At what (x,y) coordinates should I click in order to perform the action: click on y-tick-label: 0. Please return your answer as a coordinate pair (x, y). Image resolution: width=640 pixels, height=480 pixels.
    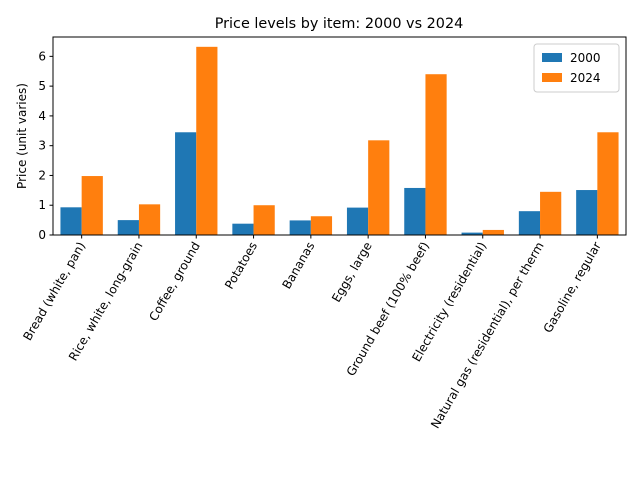
    Looking at the image, I should click on (42, 235).